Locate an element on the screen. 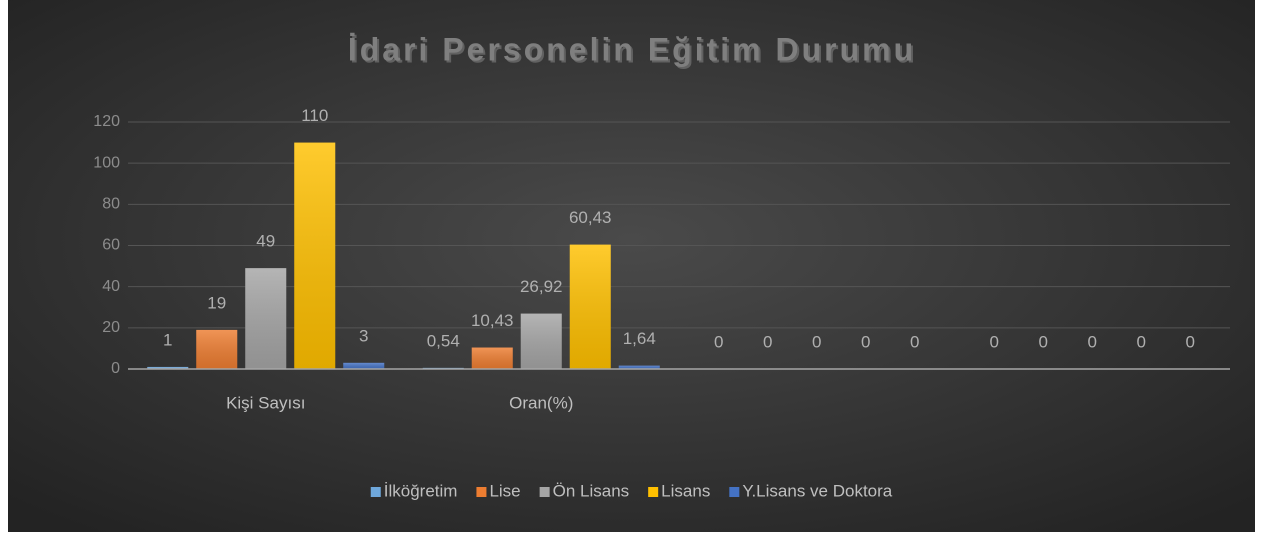 The height and width of the screenshot is (534, 1261). y-tick-label: 60 is located at coordinates (111, 245).